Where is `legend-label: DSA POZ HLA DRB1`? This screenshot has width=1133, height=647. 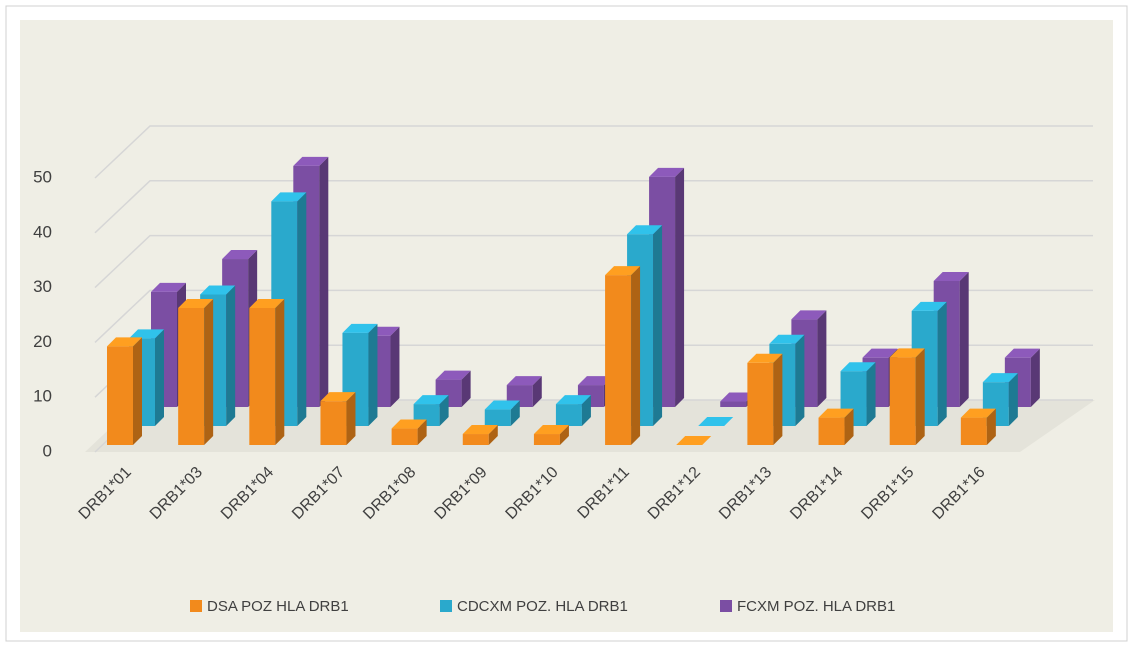
legend-label: DSA POZ HLA DRB1 is located at coordinates (278, 606).